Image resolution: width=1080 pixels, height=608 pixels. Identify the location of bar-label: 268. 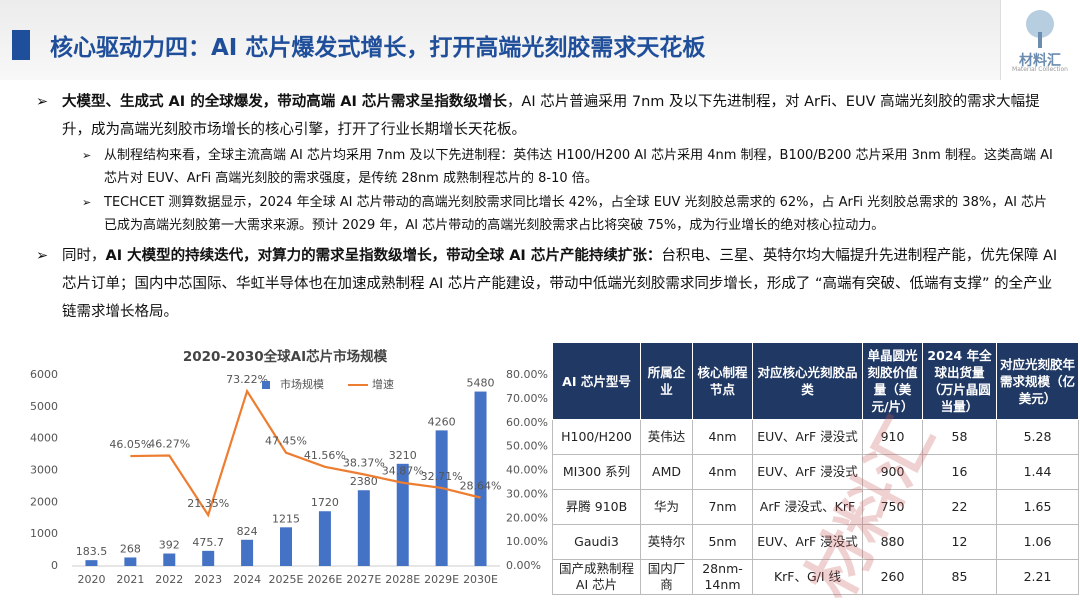
(130, 548).